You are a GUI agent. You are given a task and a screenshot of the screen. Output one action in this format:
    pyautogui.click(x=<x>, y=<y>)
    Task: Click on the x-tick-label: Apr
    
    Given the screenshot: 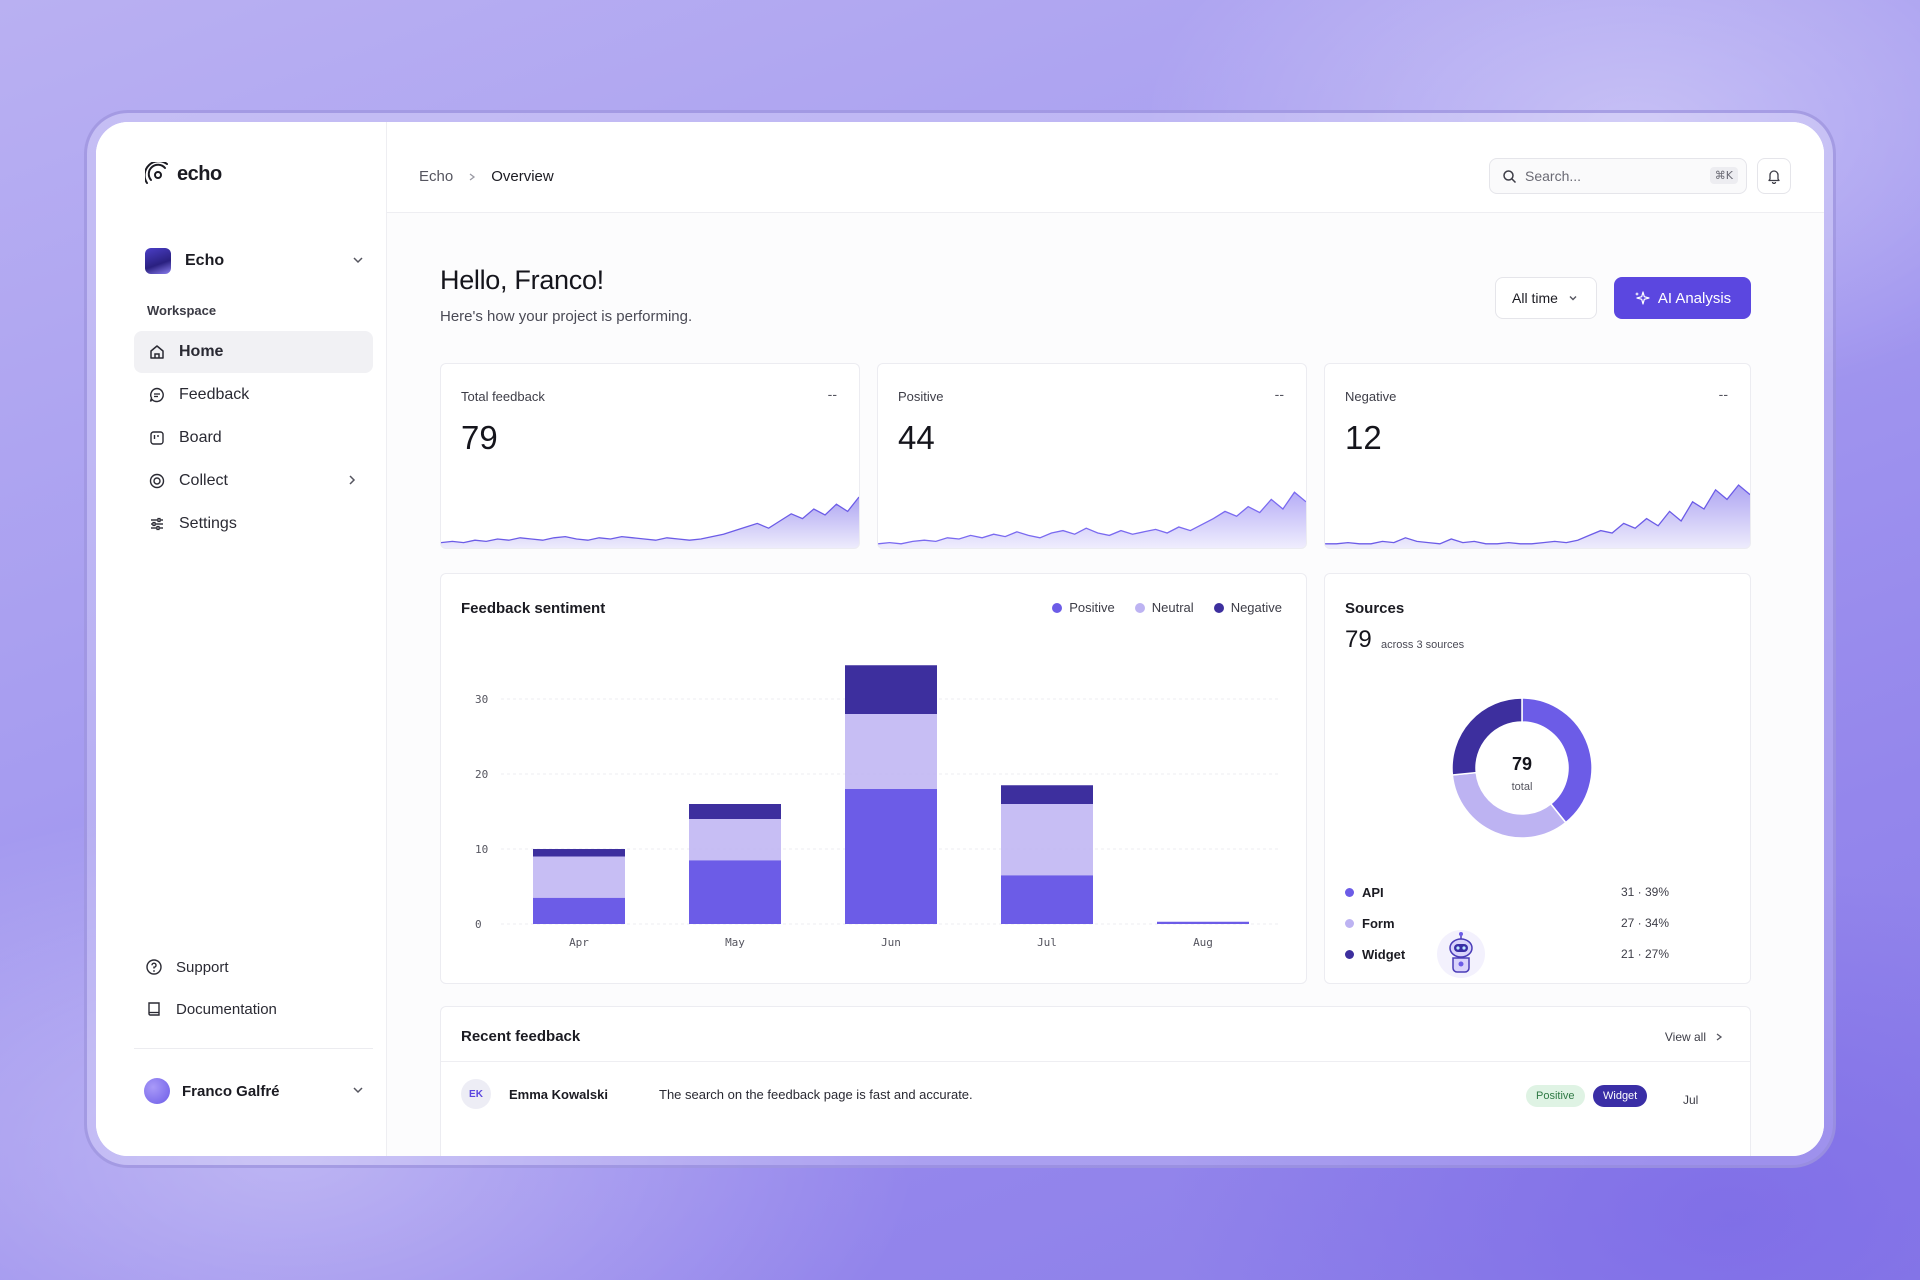 What is the action you would take?
    pyautogui.click(x=579, y=942)
    